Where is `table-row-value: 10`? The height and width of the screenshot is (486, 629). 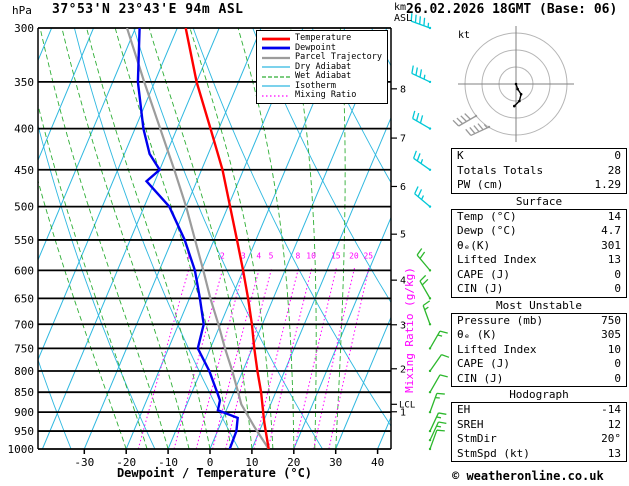
table-row-value: 10 is located at coordinates (614, 349).